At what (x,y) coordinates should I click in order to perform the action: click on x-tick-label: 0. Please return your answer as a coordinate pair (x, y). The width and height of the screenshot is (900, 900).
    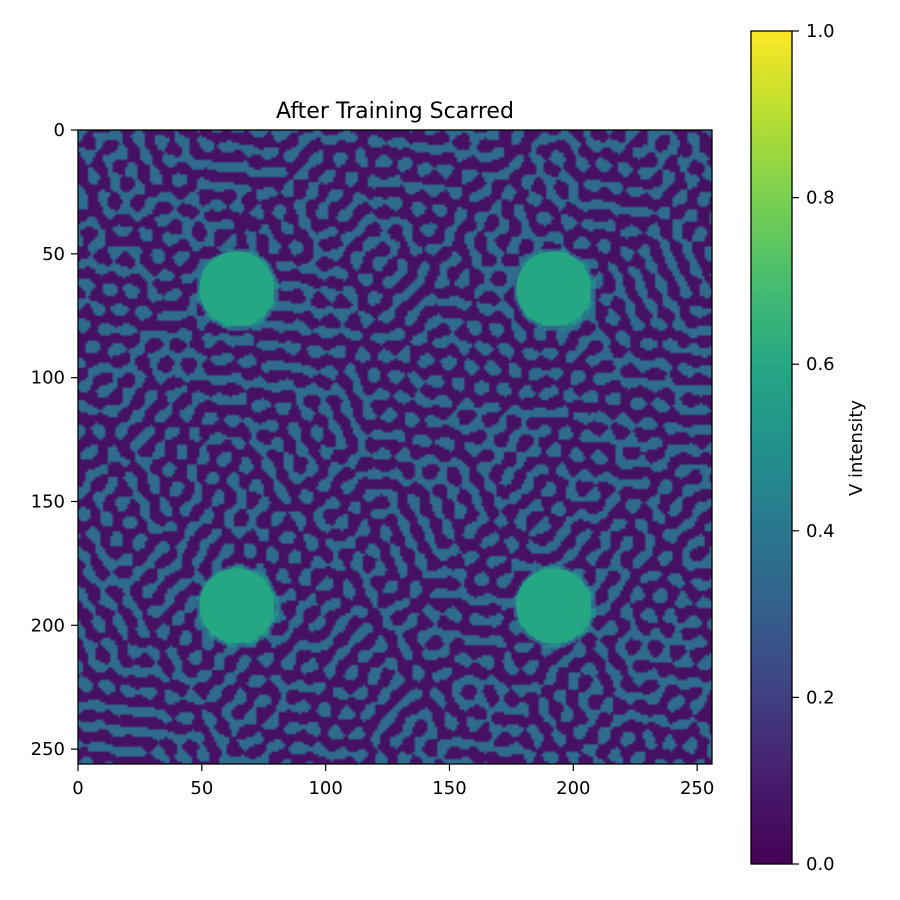
    Looking at the image, I should click on (77, 788).